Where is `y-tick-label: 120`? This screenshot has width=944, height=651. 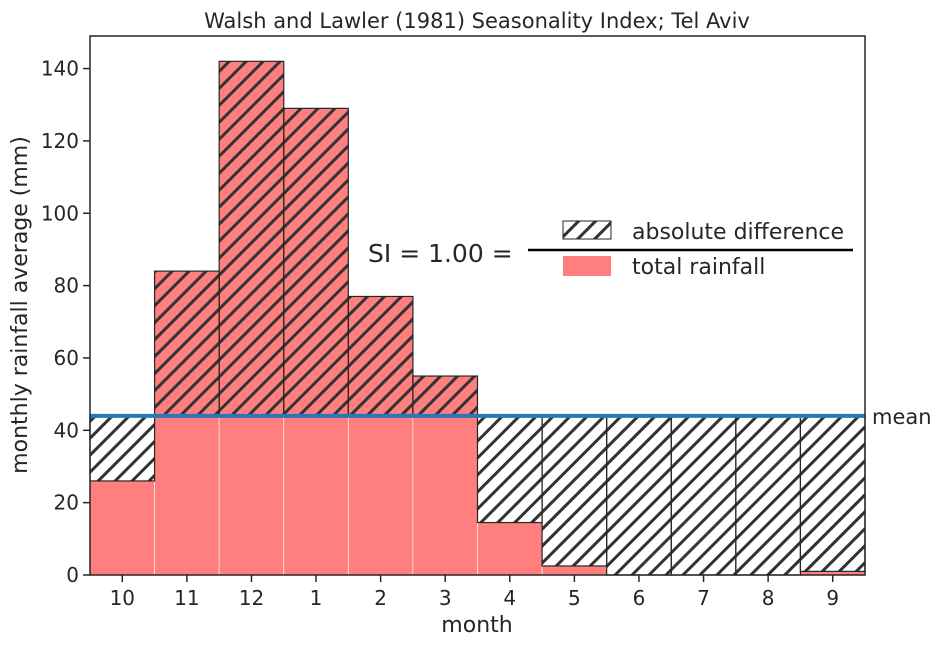
y-tick-label: 120 is located at coordinates (60, 141).